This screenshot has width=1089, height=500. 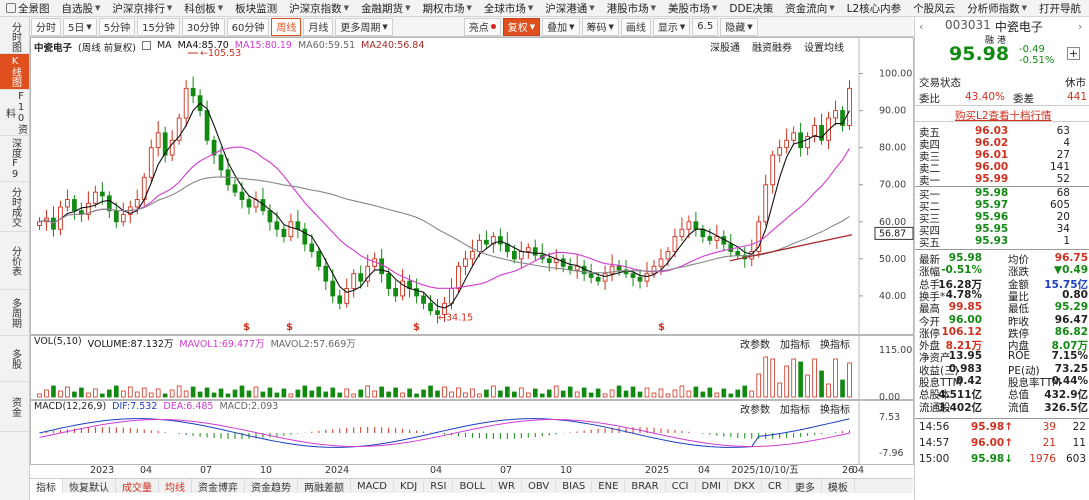 What do you see at coordinates (775, 486) in the screenshot?
I see `indicator-tab-19: CR` at bounding box center [775, 486].